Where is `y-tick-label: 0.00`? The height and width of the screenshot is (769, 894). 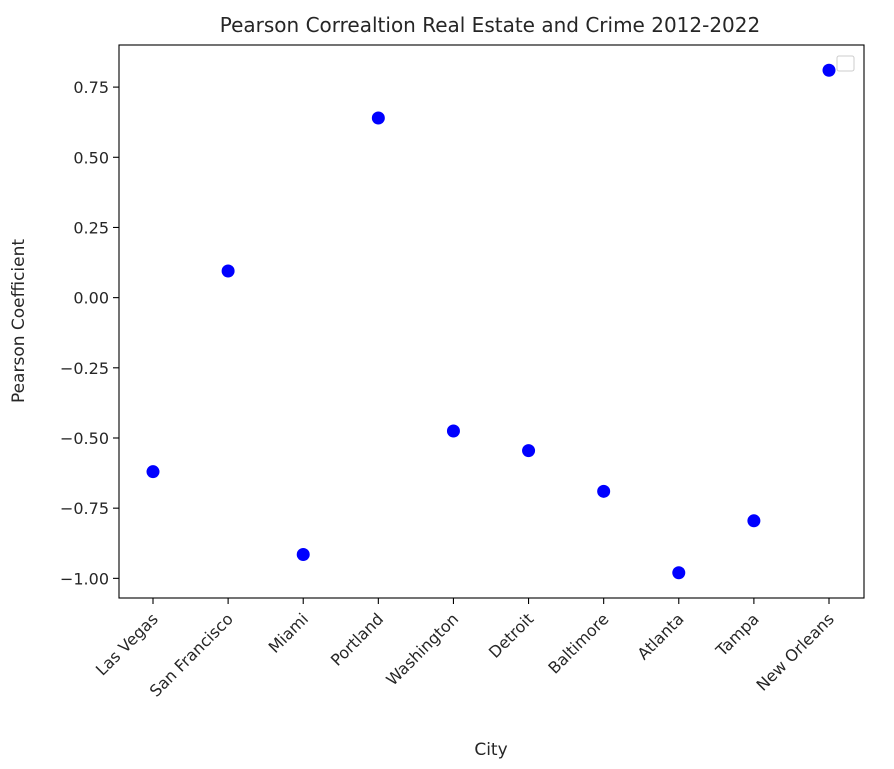
y-tick-label: 0.00 is located at coordinates (91, 298).